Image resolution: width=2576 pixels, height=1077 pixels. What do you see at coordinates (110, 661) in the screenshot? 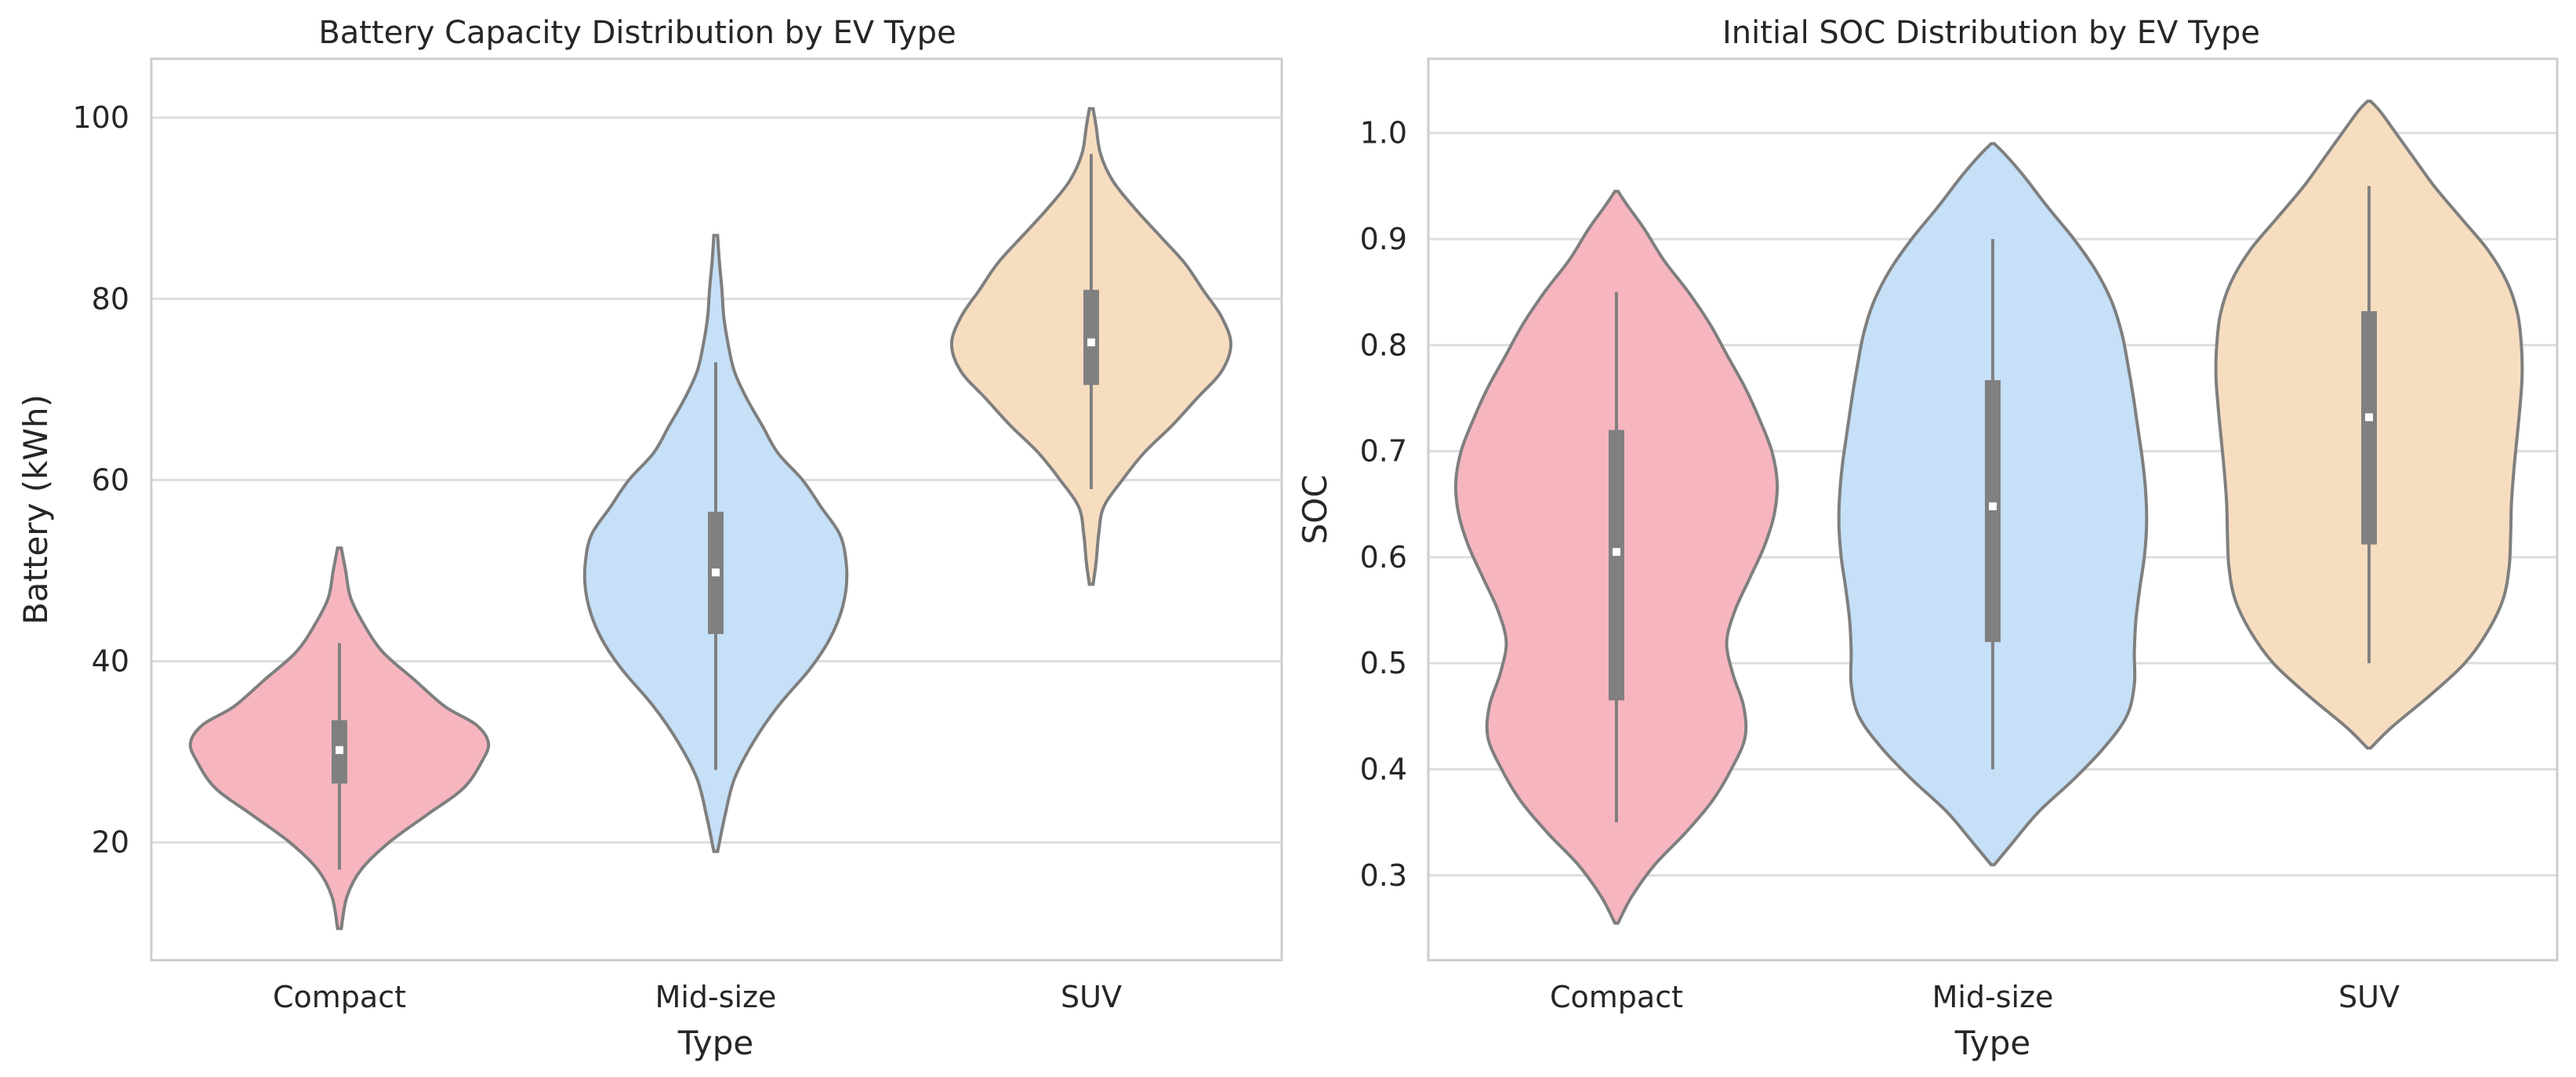
I see `y-tick-label: 40` at bounding box center [110, 661].